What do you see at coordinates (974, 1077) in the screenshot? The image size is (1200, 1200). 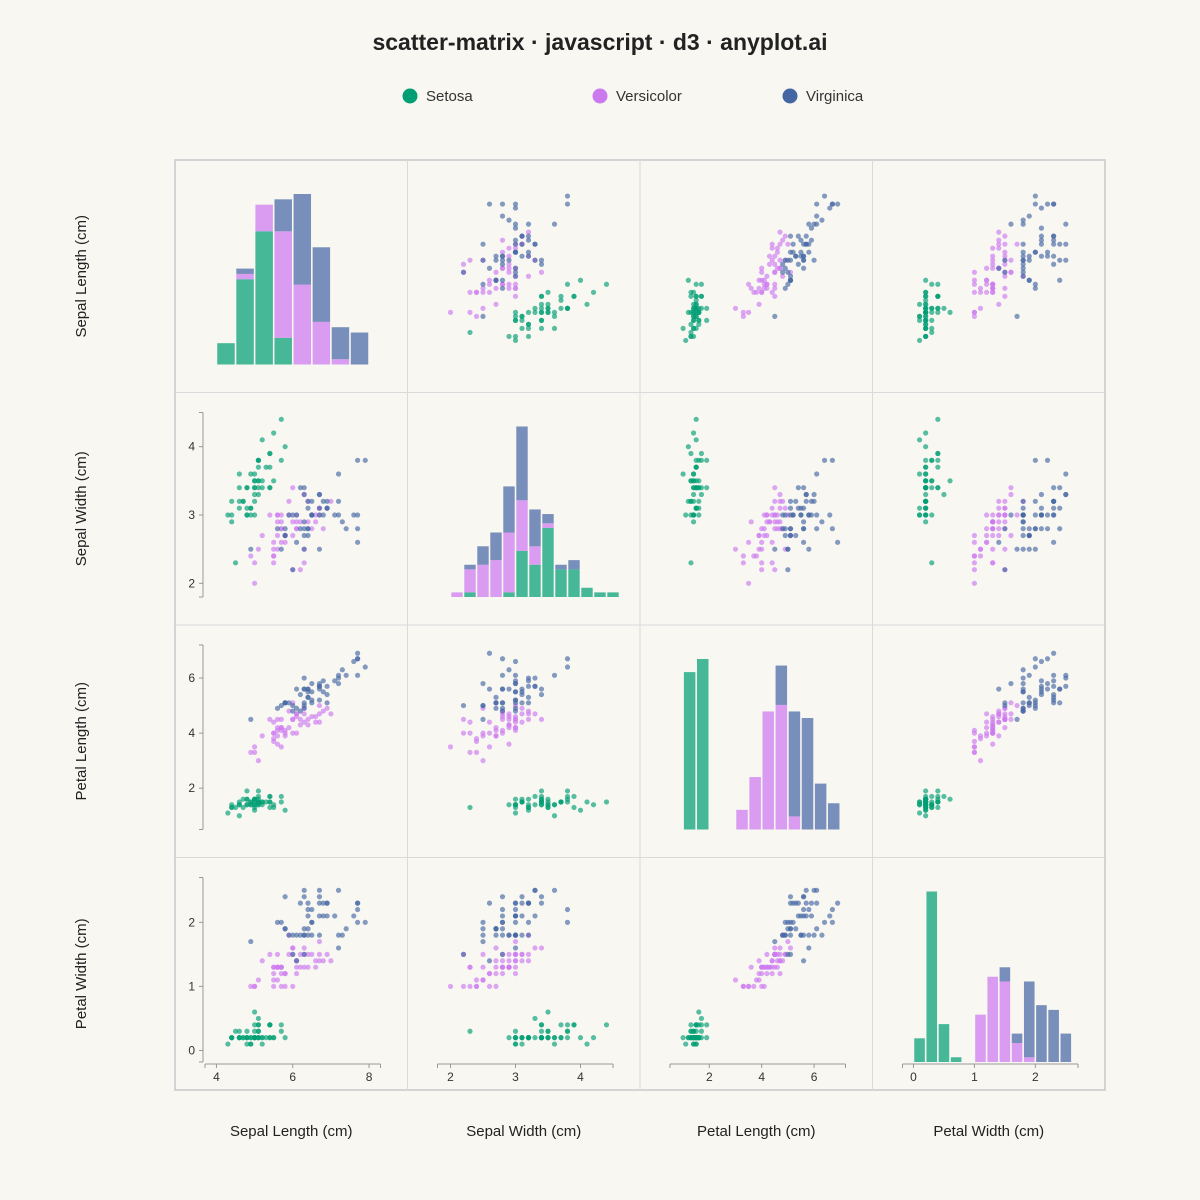 I see `x-tick-label: 1` at bounding box center [974, 1077].